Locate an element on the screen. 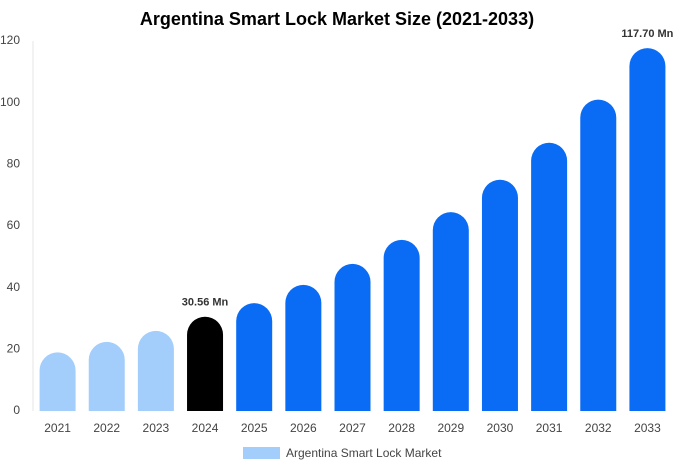 This screenshot has height=469, width=675. x-tick-label: 2030 is located at coordinates (500, 428).